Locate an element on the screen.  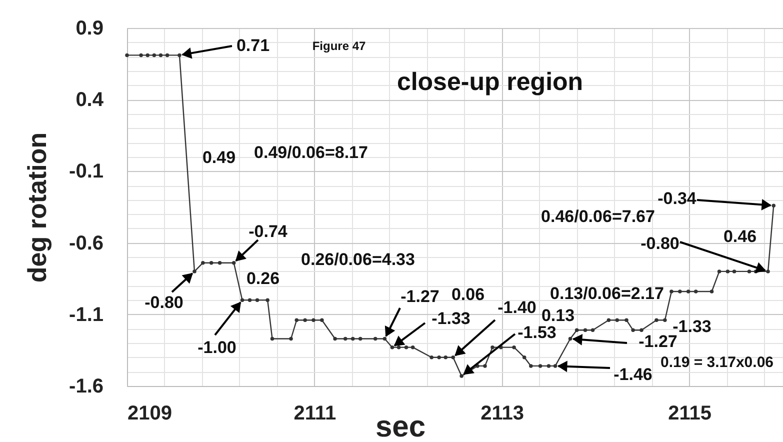
y-tick-label: 0.9 is located at coordinates (90, 29).